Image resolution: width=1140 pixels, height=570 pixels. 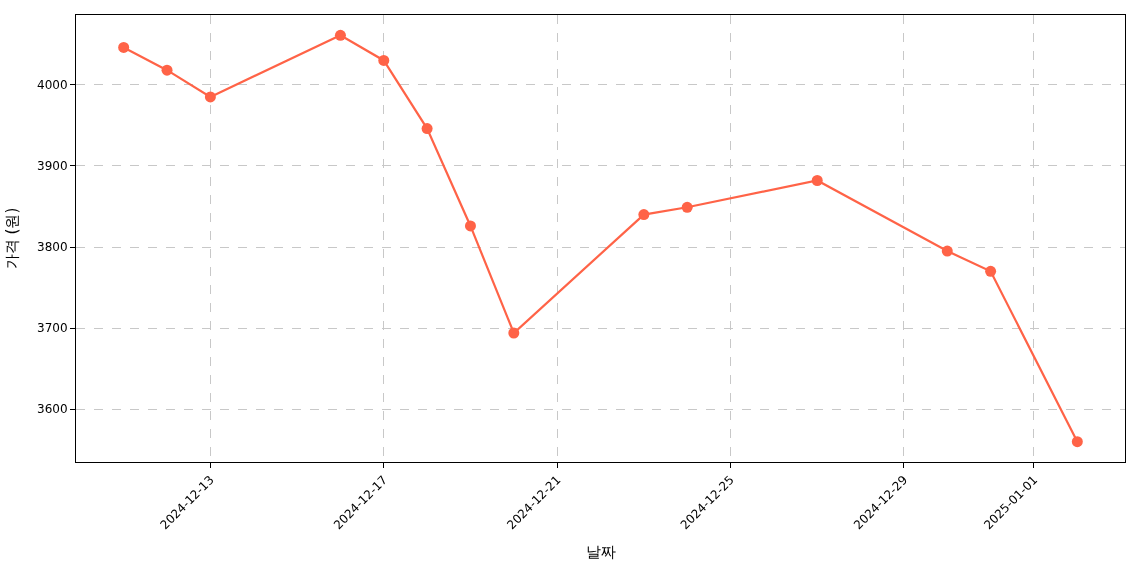 I want to click on y-tick-label: 3700, so click(x=52, y=328).